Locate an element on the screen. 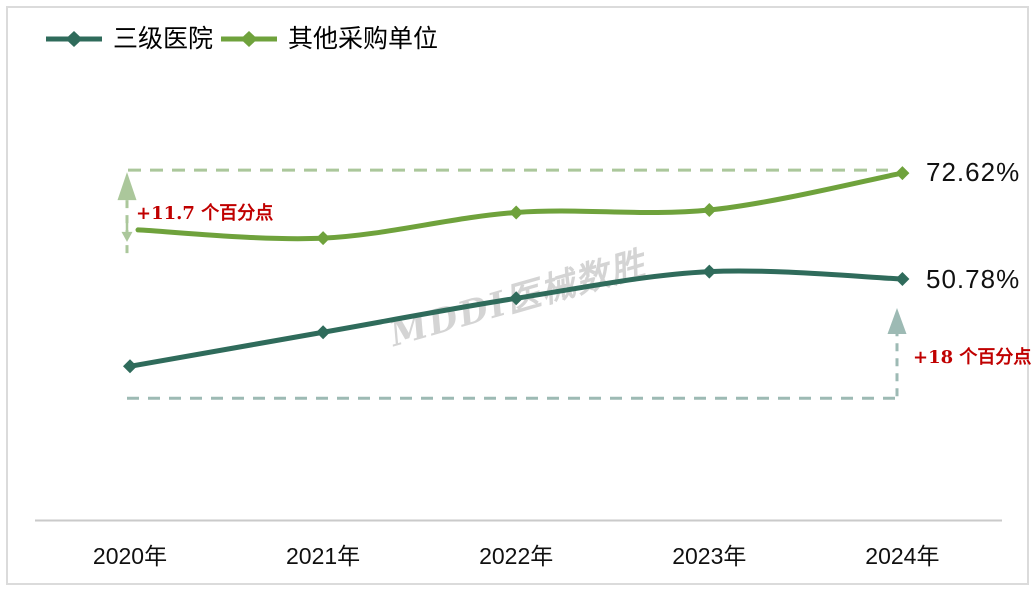  down-arrow-icon is located at coordinates (127, 236).